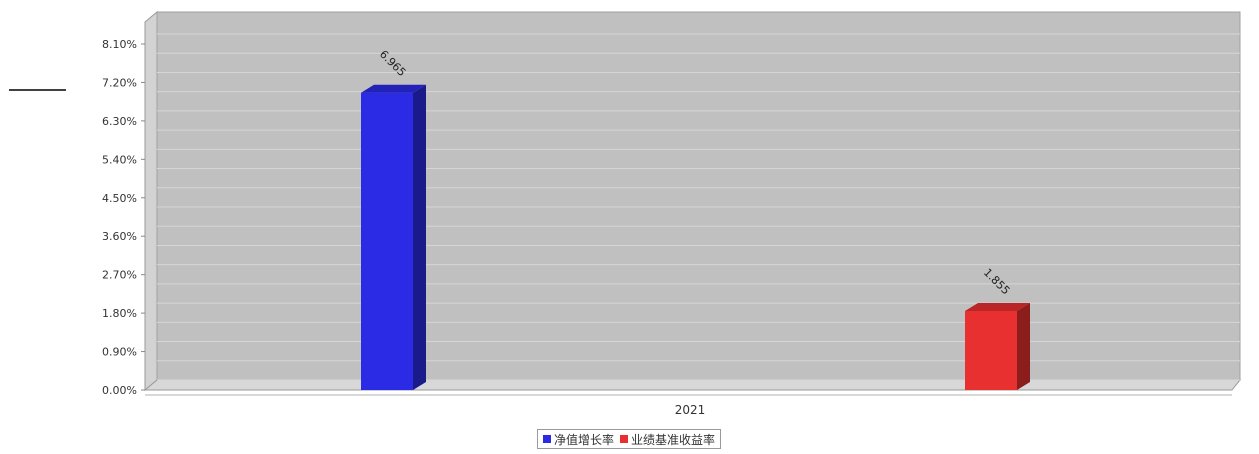 The height and width of the screenshot is (454, 1259). I want to click on y-tick-label: 0.90%, so click(119, 352).